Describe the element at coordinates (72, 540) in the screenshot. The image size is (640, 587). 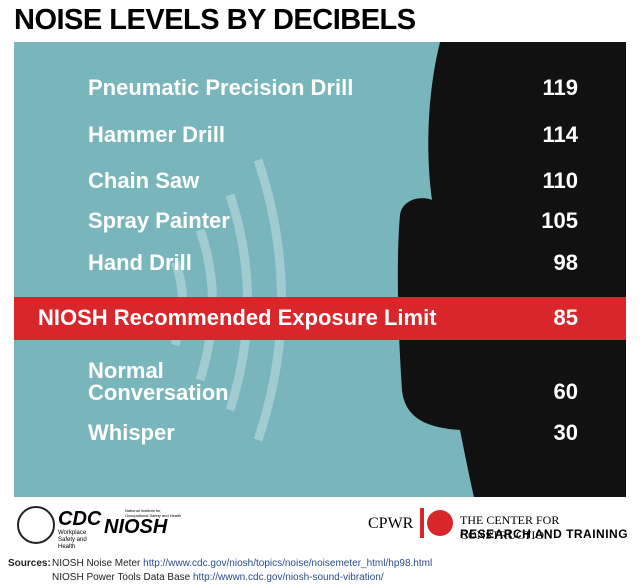
I see `cdc-sub: Workplace Safety and Health` at that location.